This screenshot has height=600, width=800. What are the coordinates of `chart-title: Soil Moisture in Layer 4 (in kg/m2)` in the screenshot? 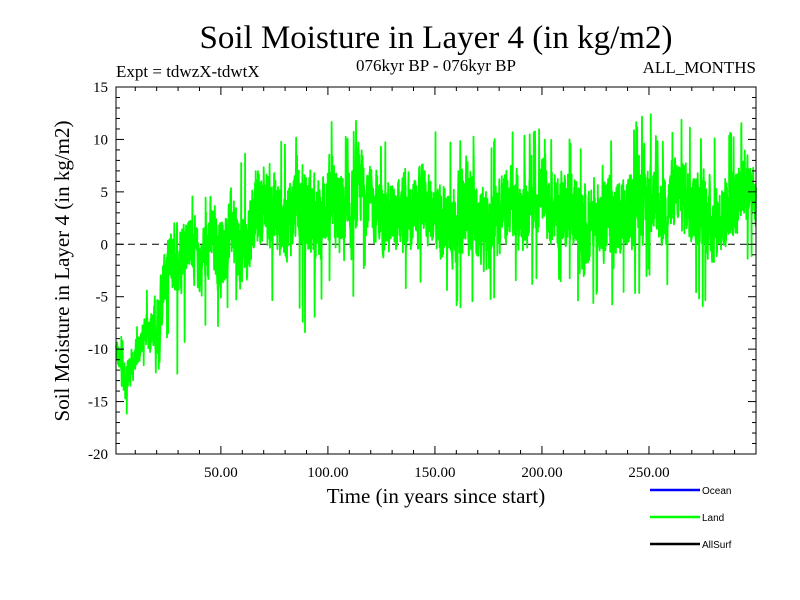 It's located at (436, 38).